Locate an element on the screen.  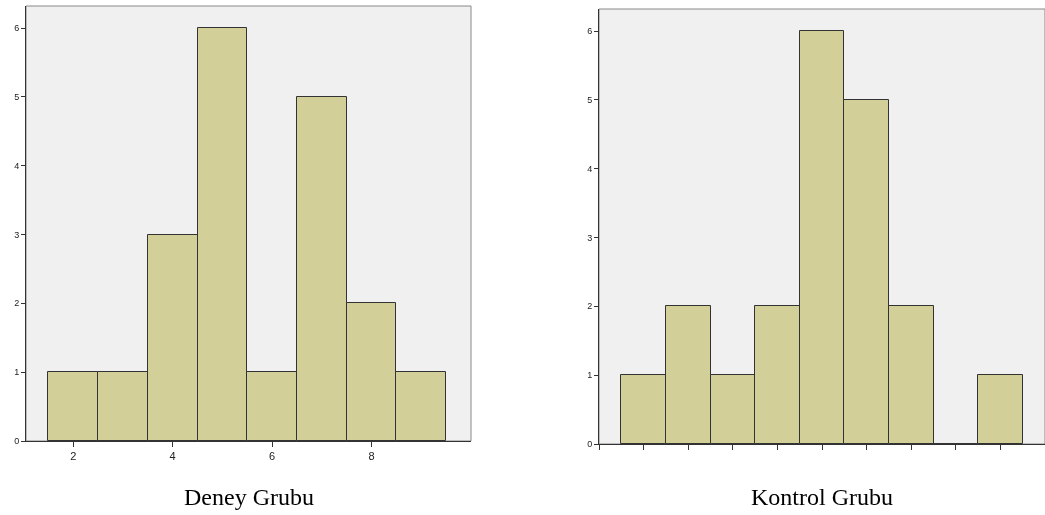
x-tick-label: 8 is located at coordinates (371, 456).